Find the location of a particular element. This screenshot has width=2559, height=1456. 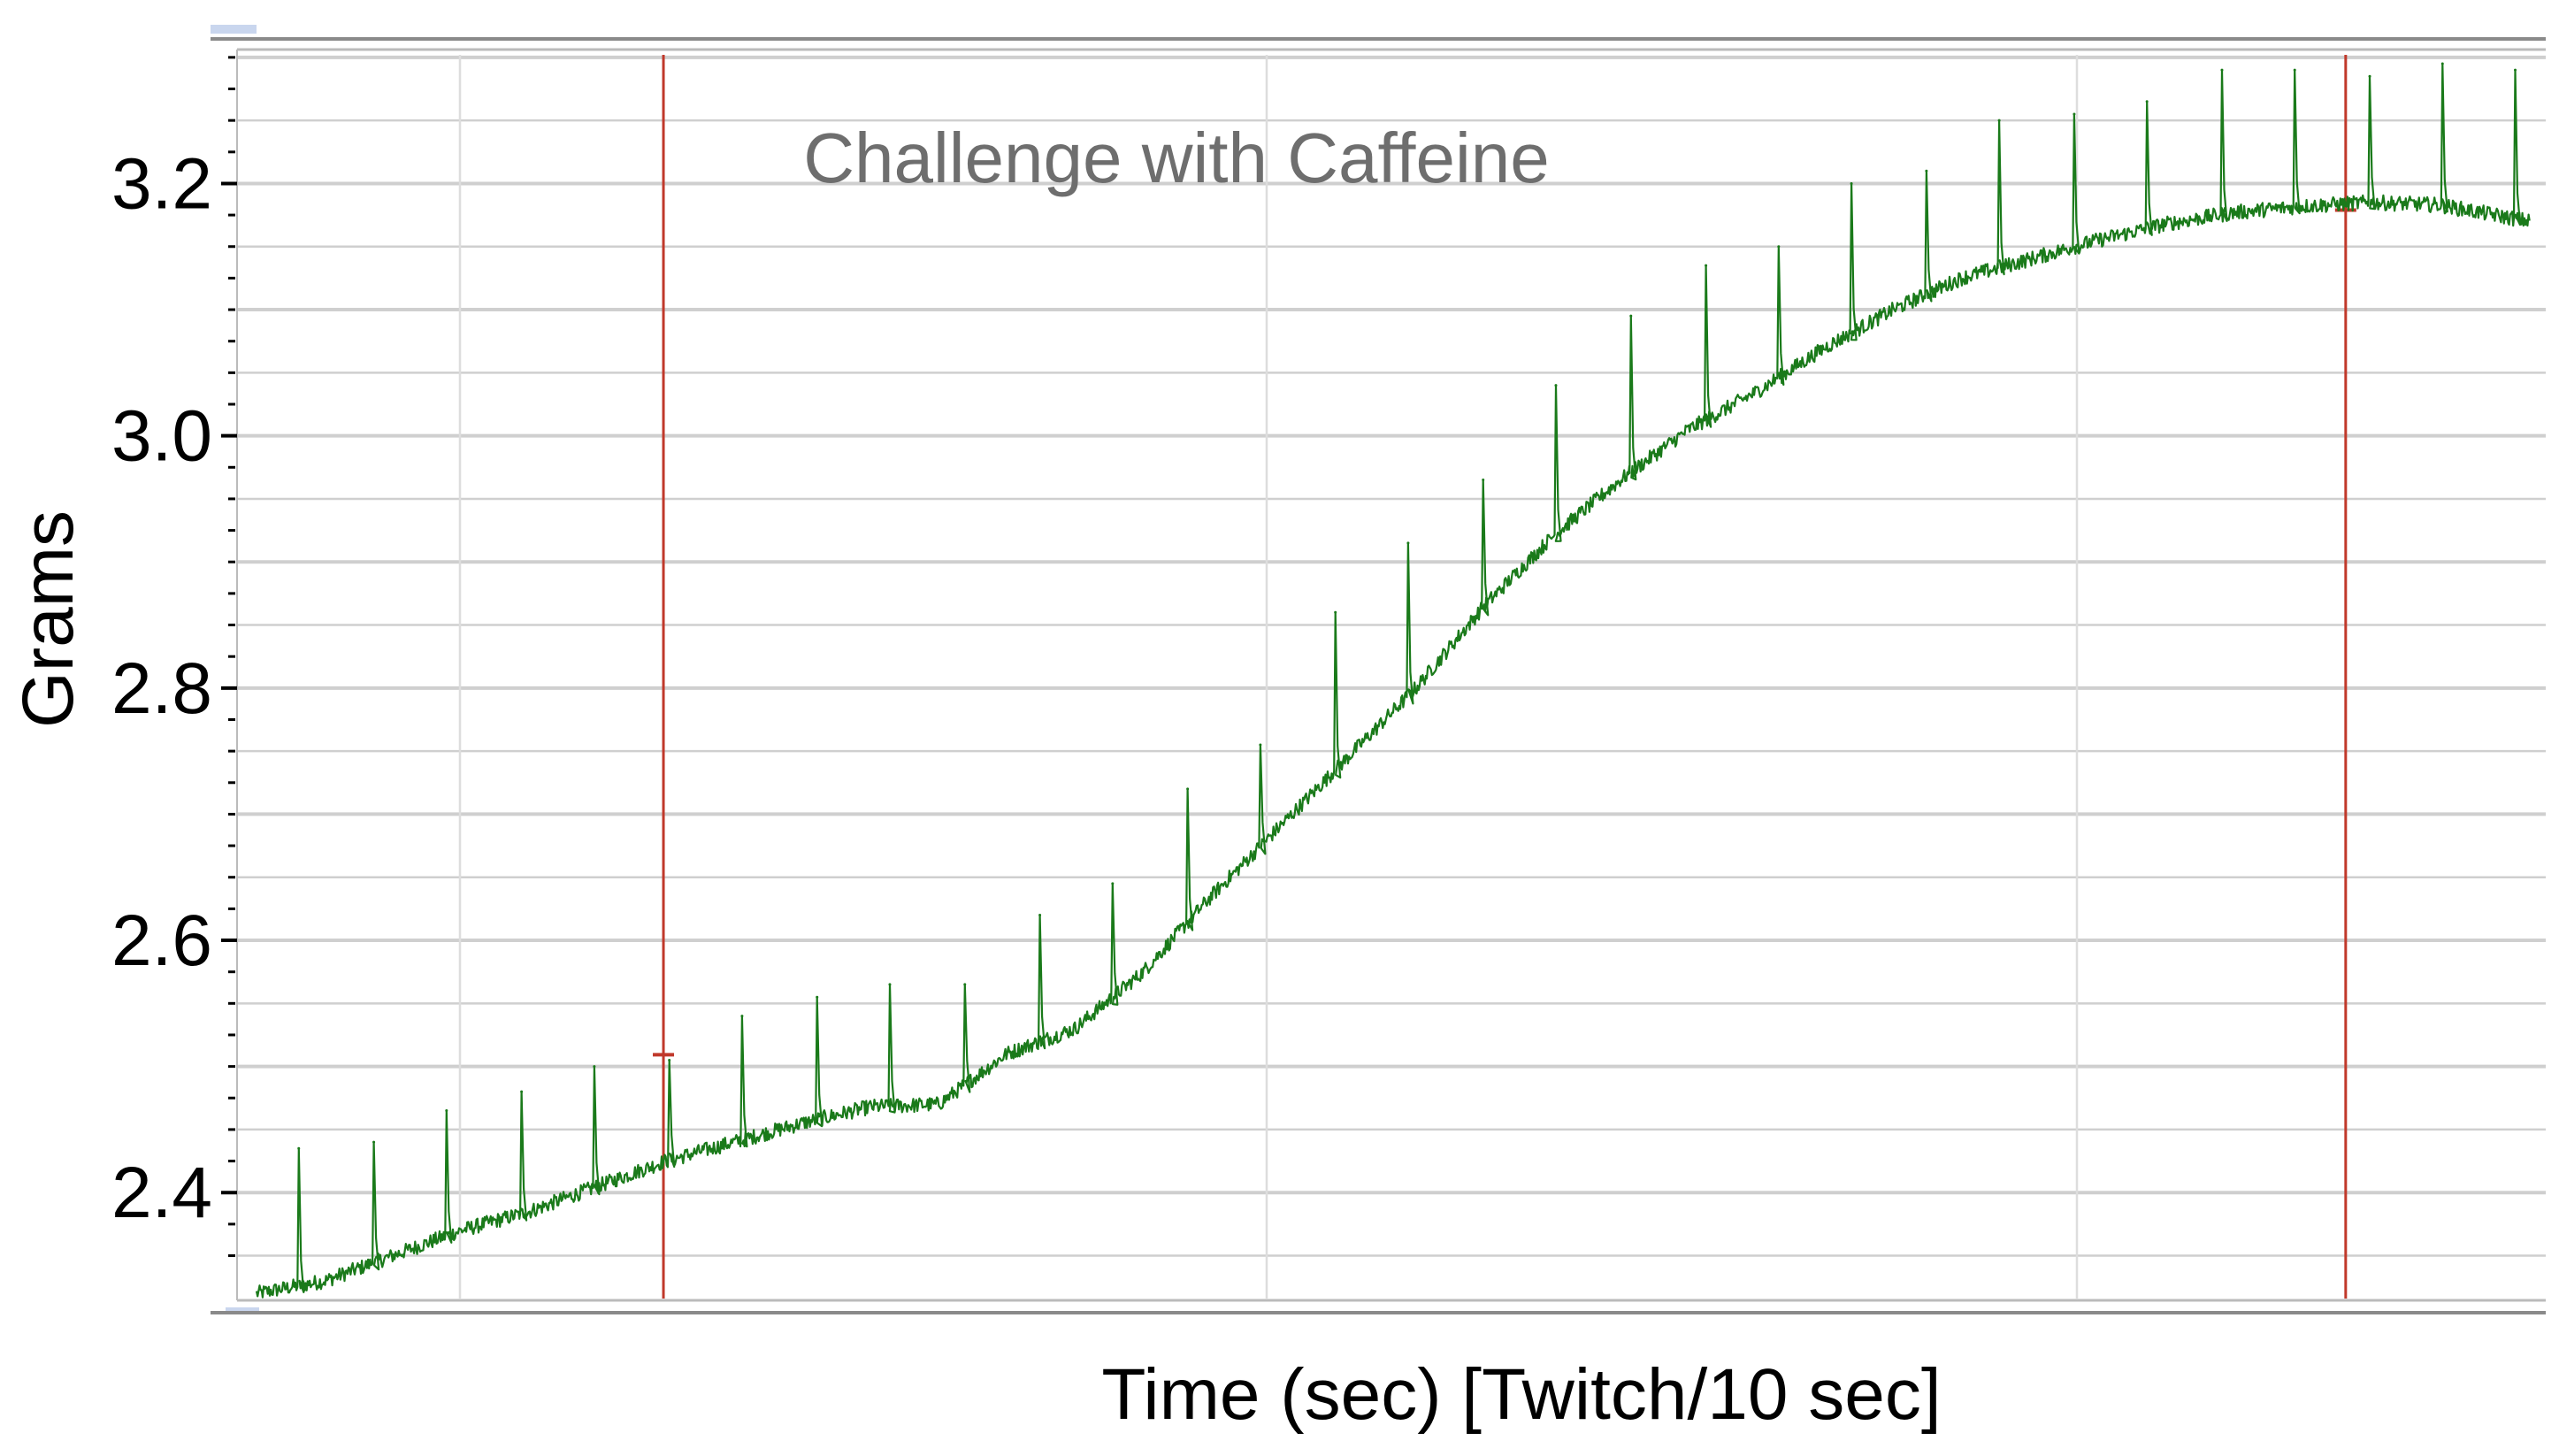

chart-title: Challenge with Caffeine is located at coordinates (1176, 158).